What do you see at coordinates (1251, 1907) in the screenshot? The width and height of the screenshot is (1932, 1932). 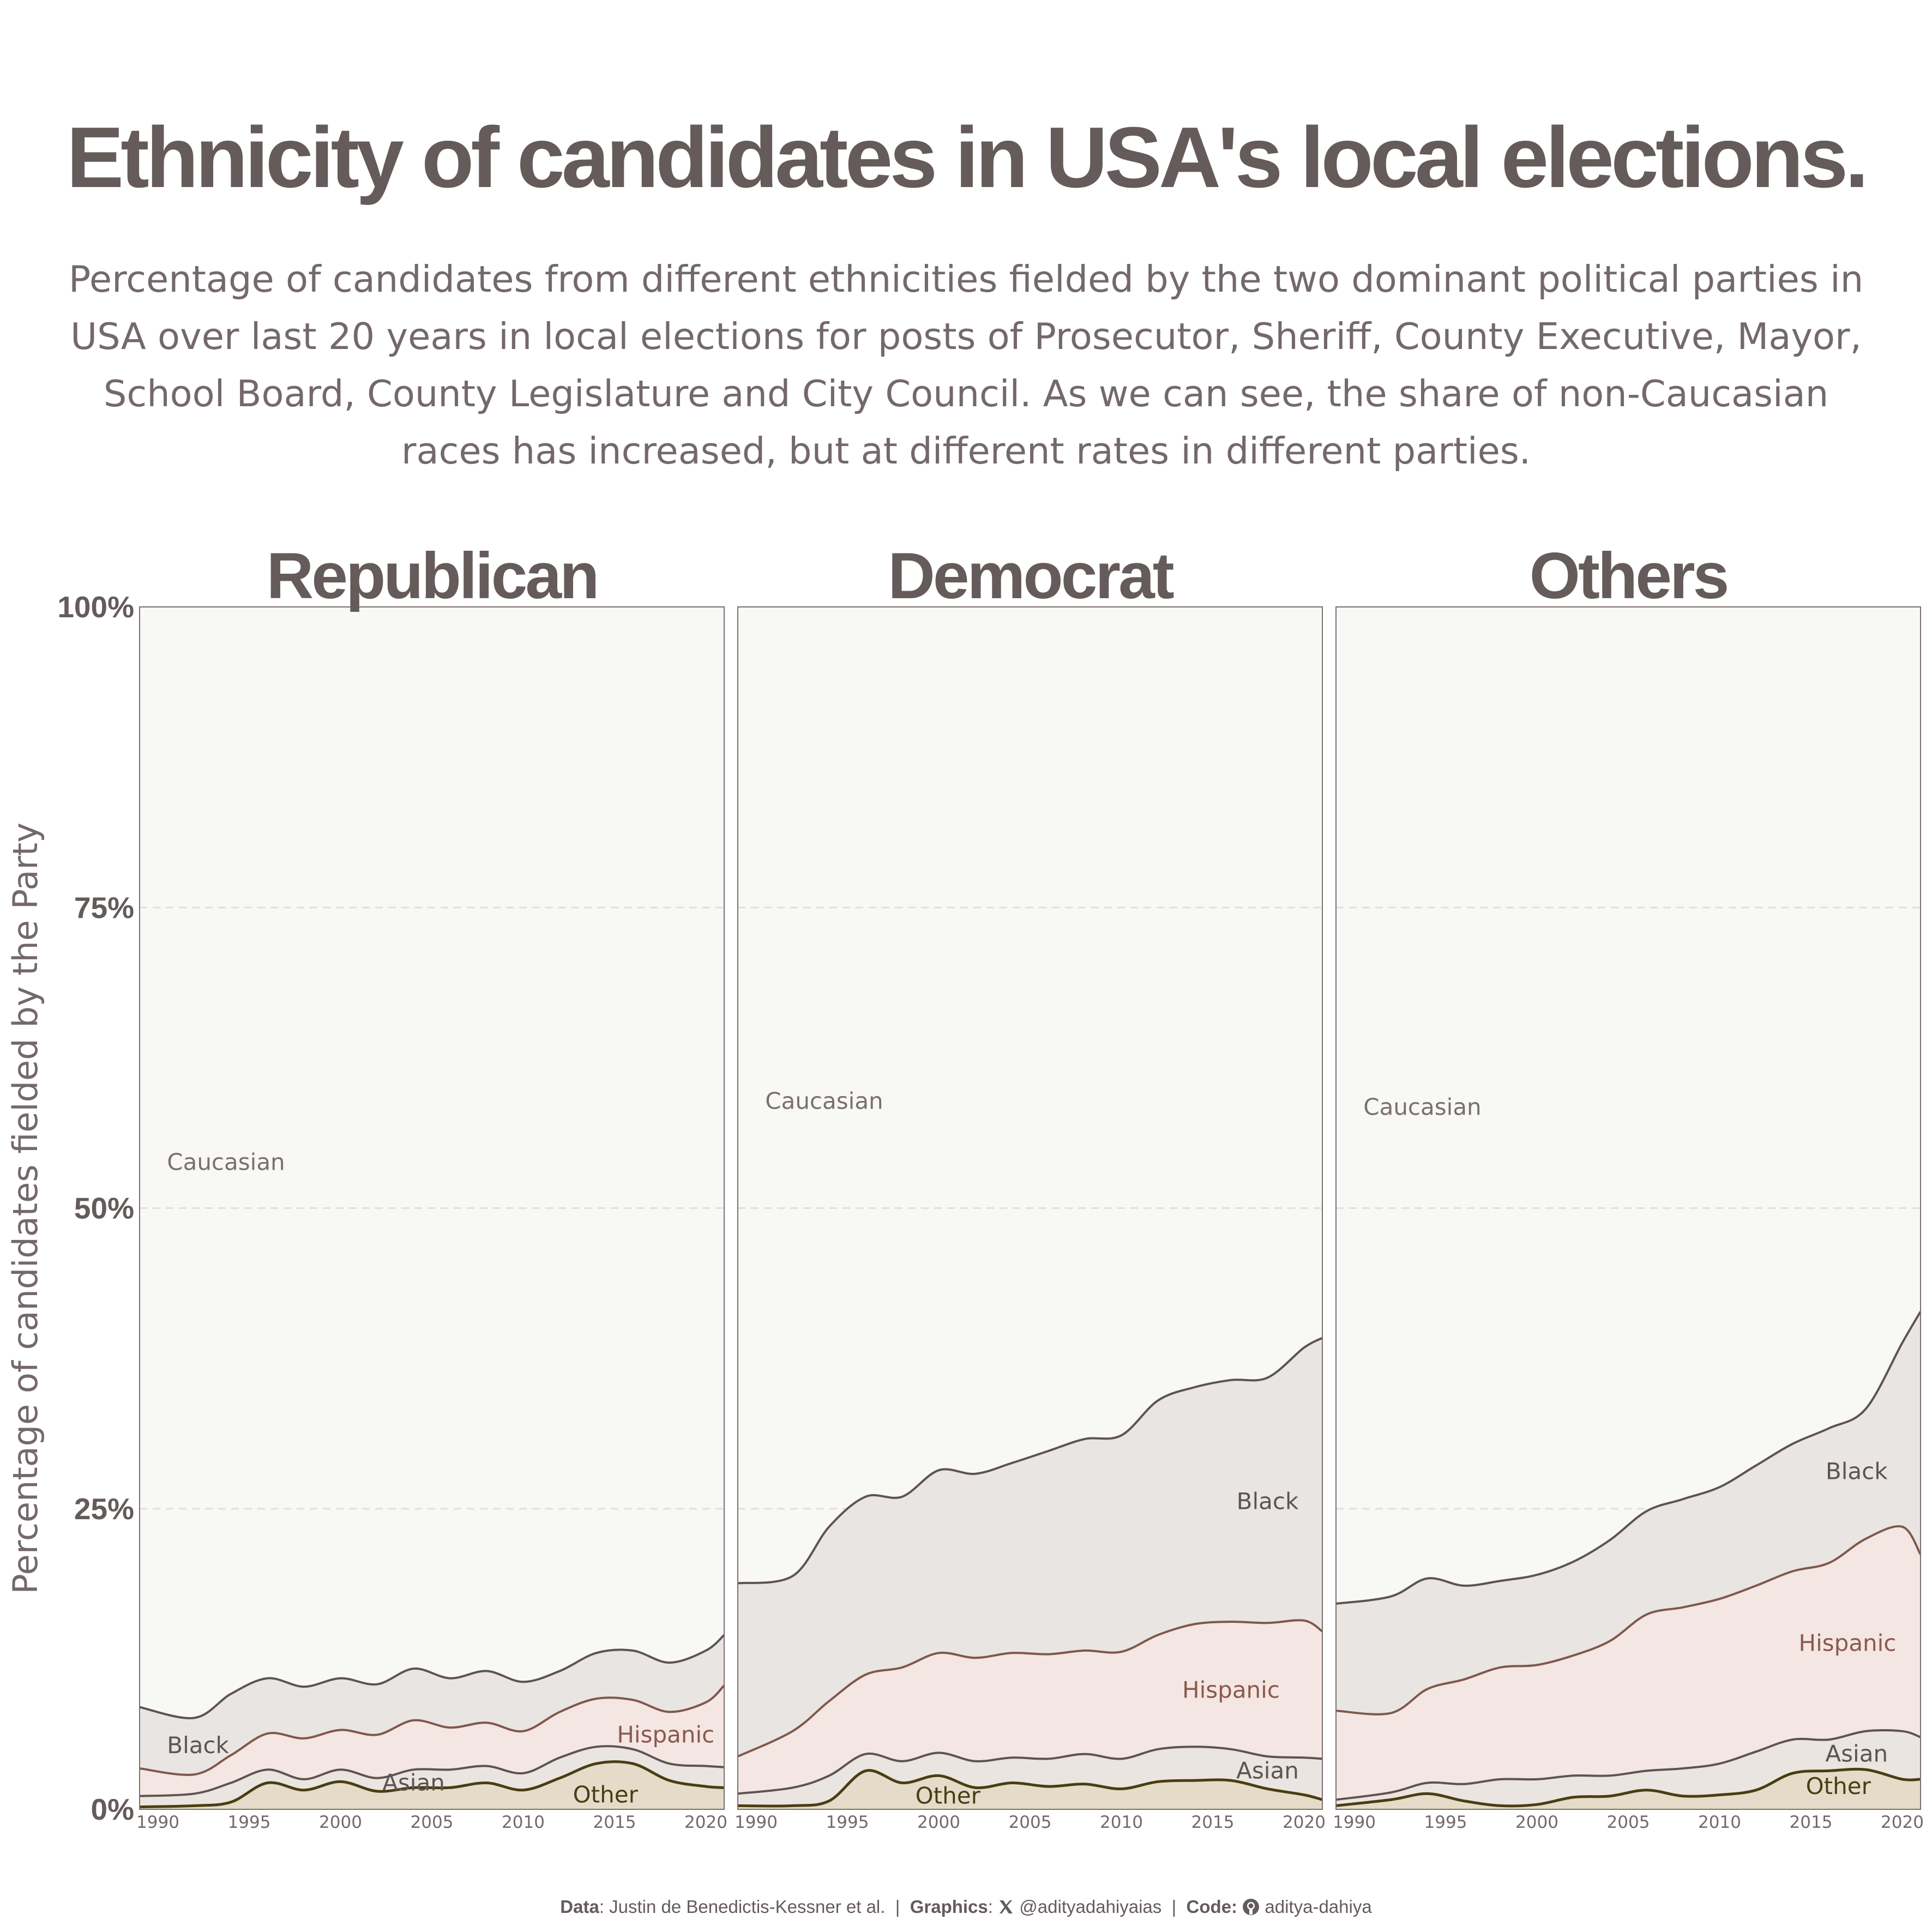 I see `github-icon` at bounding box center [1251, 1907].